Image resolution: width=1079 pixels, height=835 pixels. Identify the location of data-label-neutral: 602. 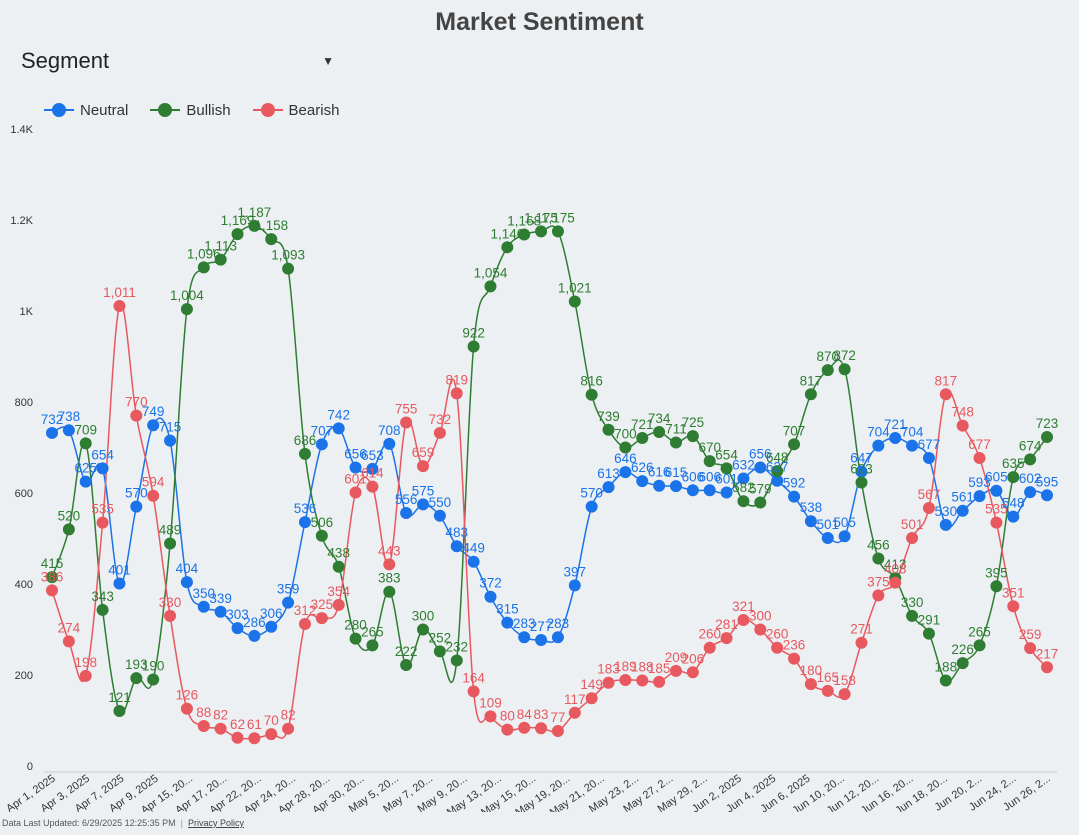
(1030, 478).